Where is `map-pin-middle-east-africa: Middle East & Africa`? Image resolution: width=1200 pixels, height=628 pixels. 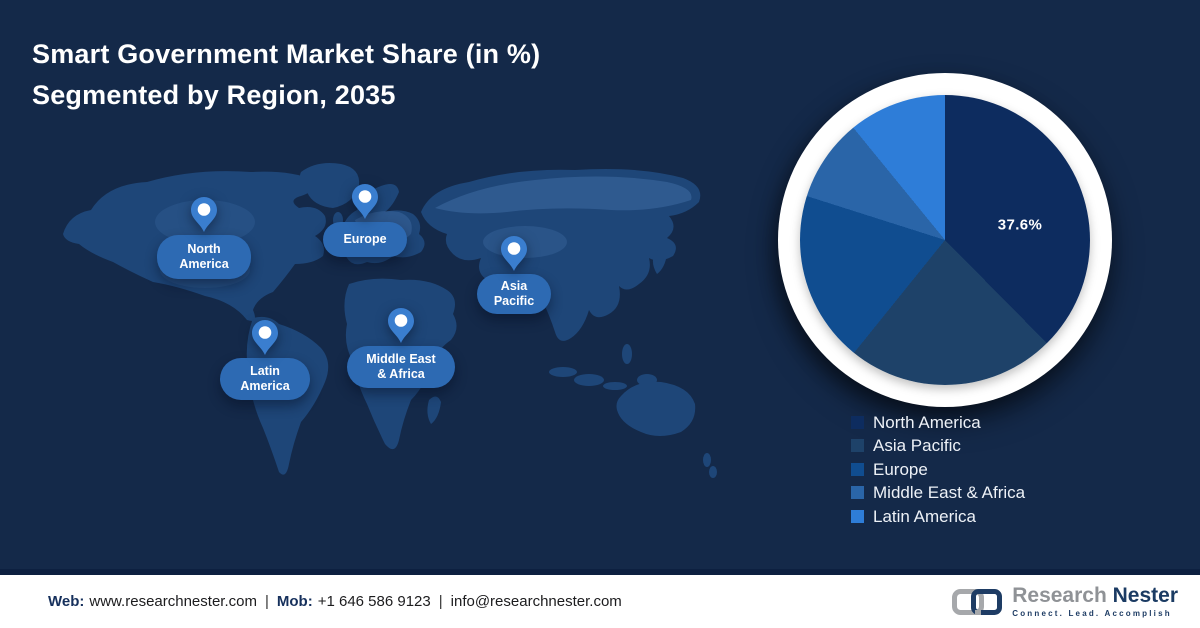 map-pin-middle-east-africa: Middle East & Africa is located at coordinates (401, 347).